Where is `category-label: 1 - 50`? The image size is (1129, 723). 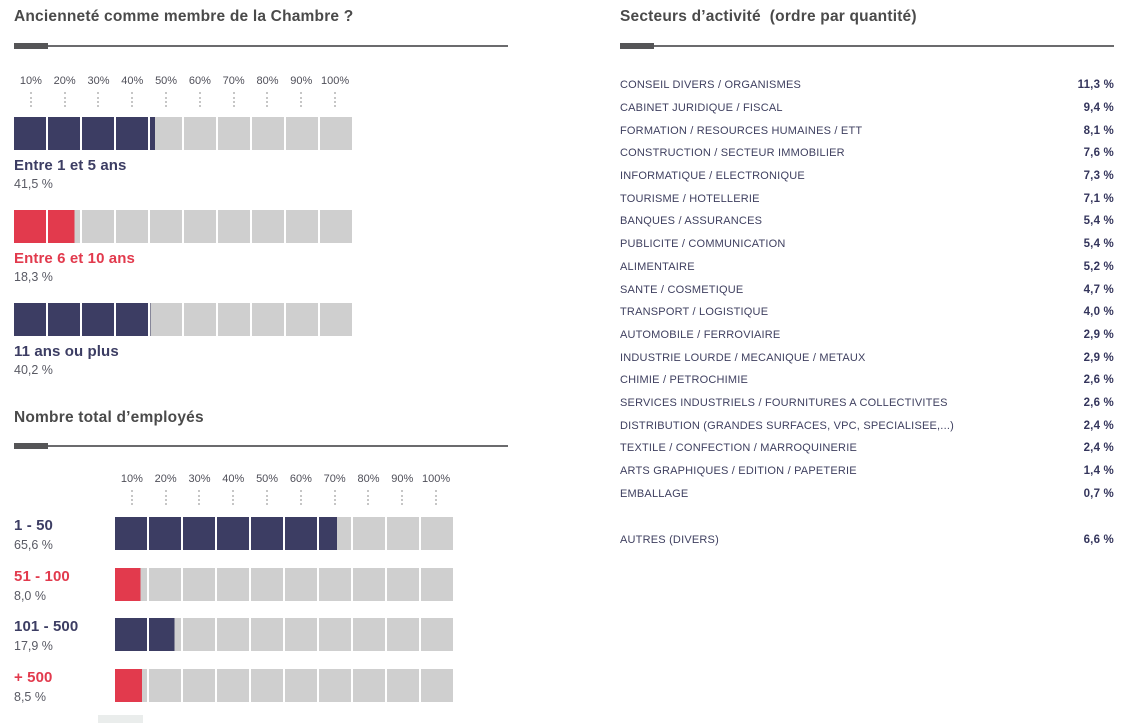 category-label: 1 - 50 is located at coordinates (33, 525).